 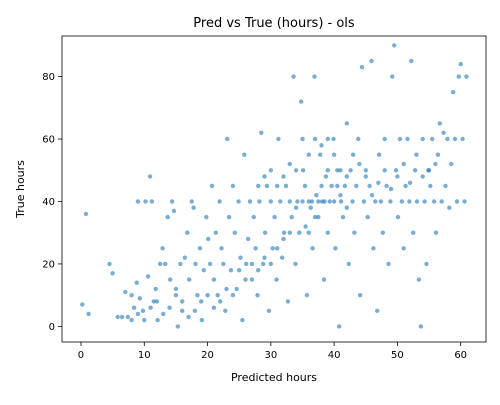 What do you see at coordinates (397, 355) in the screenshot?
I see `x-tick-label: 50` at bounding box center [397, 355].